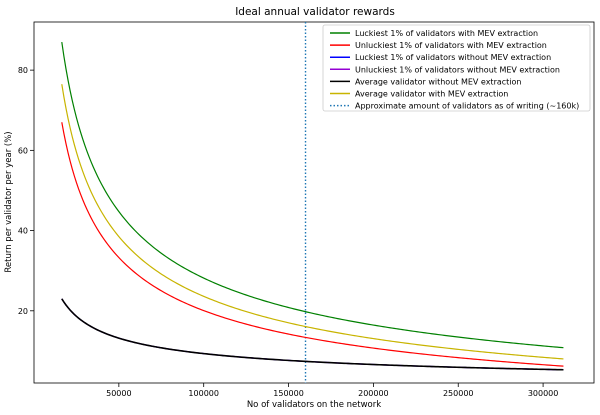 The image size is (600, 415). I want to click on x-tick-label: 100000, so click(203, 393).